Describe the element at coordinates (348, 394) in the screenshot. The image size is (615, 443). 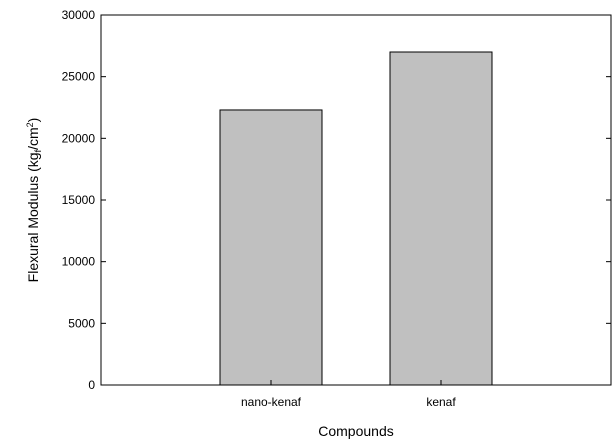
I see `x-axis: nano-kenaf kenaf` at that location.